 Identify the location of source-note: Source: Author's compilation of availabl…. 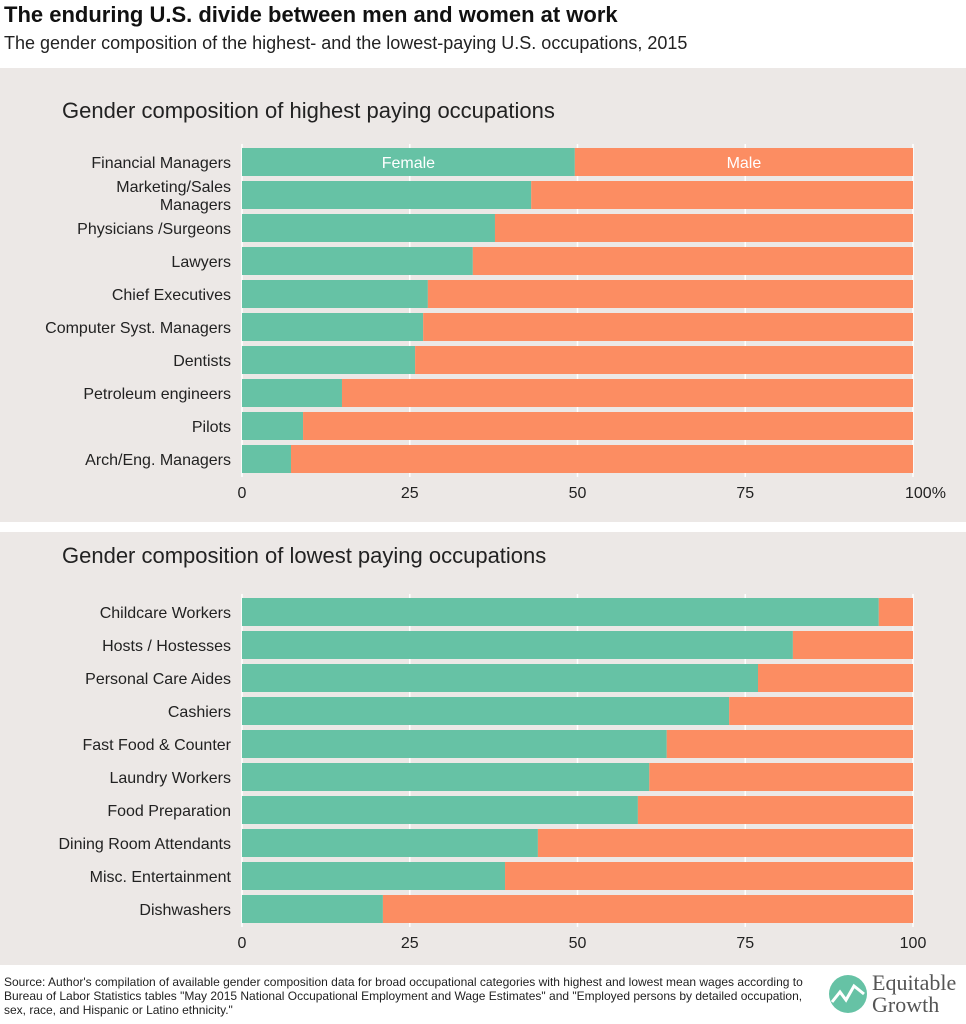
(403, 996).